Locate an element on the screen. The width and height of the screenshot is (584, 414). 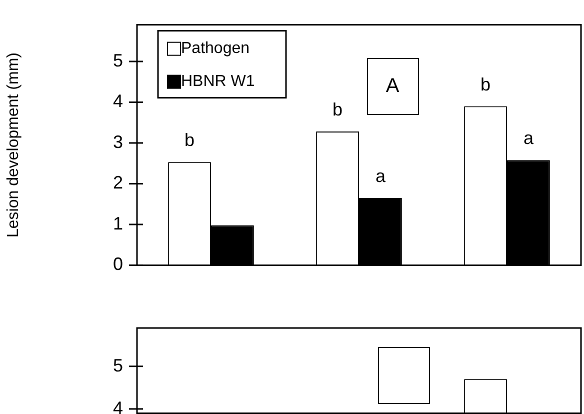
y-tick-label: 3 is located at coordinates (117, 142).